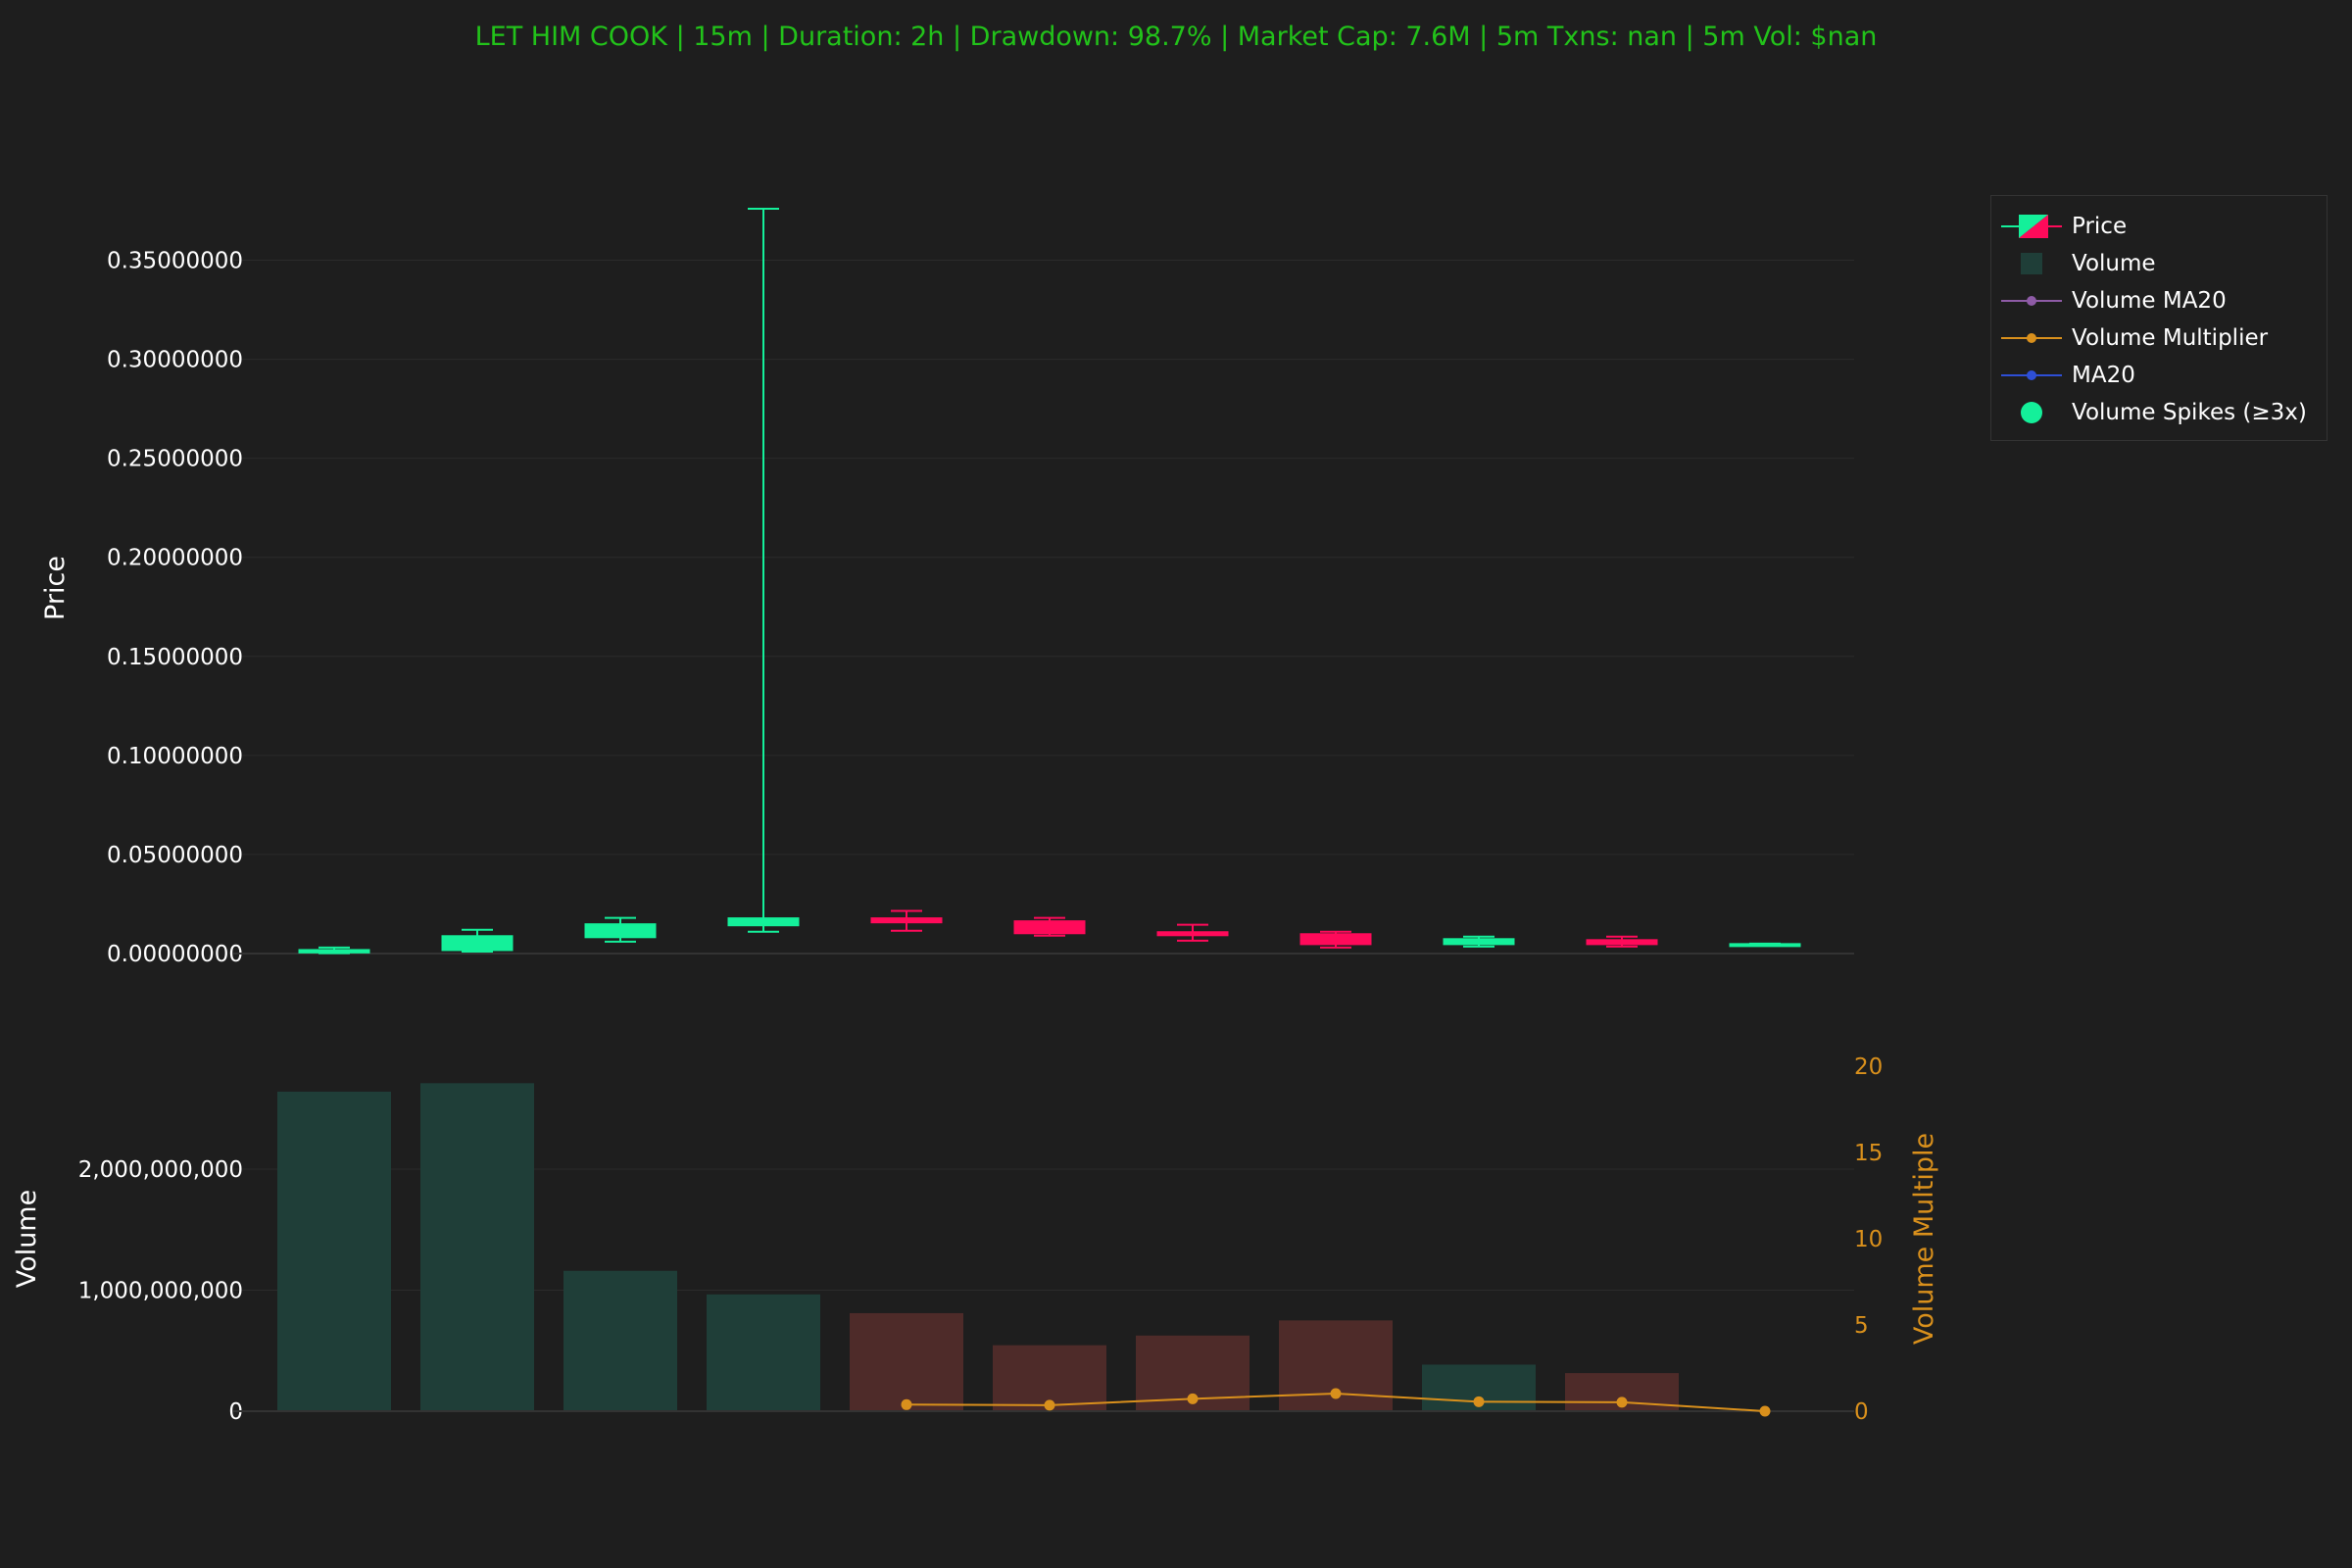  I want to click on volume-tick-label: 2,000,000,000, so click(160, 1170).